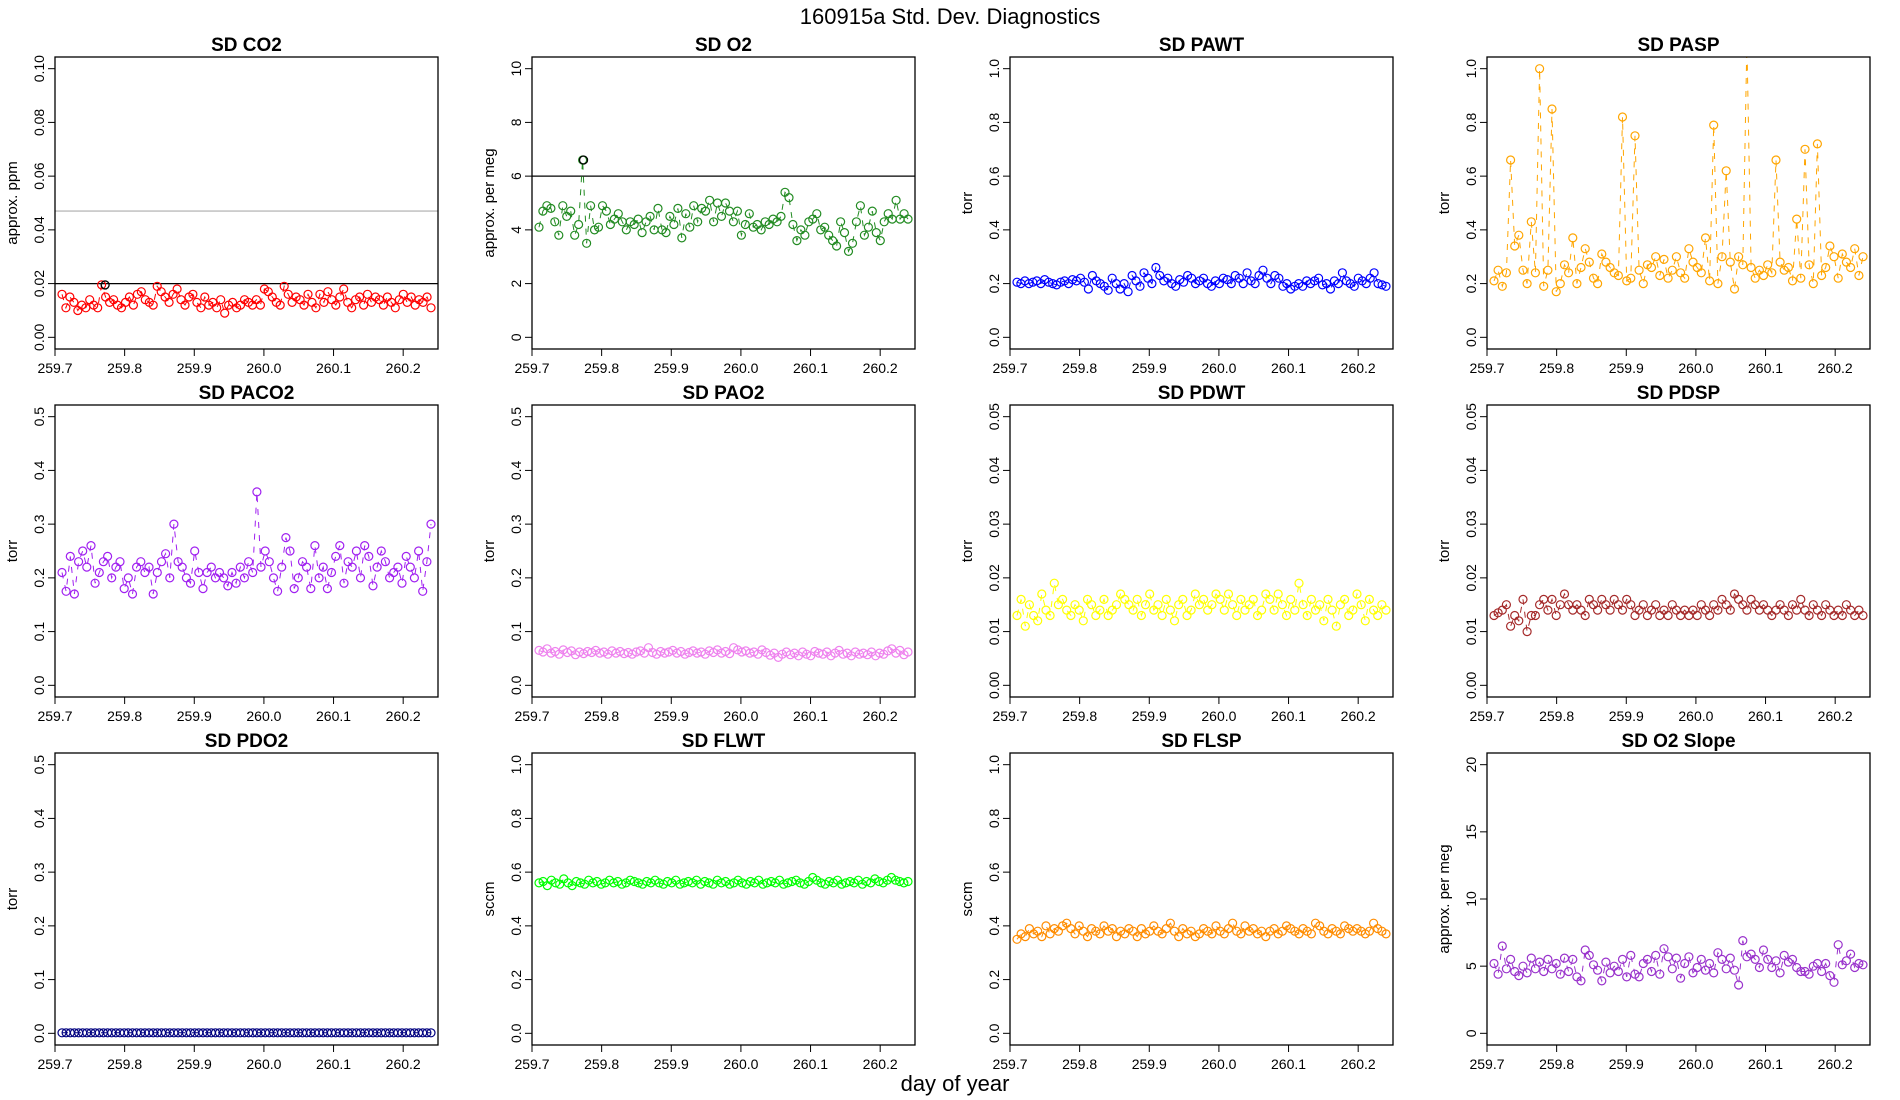 The image size is (1900, 1100). Describe the element at coordinates (39, 229) in the screenshot. I see `y-tick-label: 0.04` at that location.